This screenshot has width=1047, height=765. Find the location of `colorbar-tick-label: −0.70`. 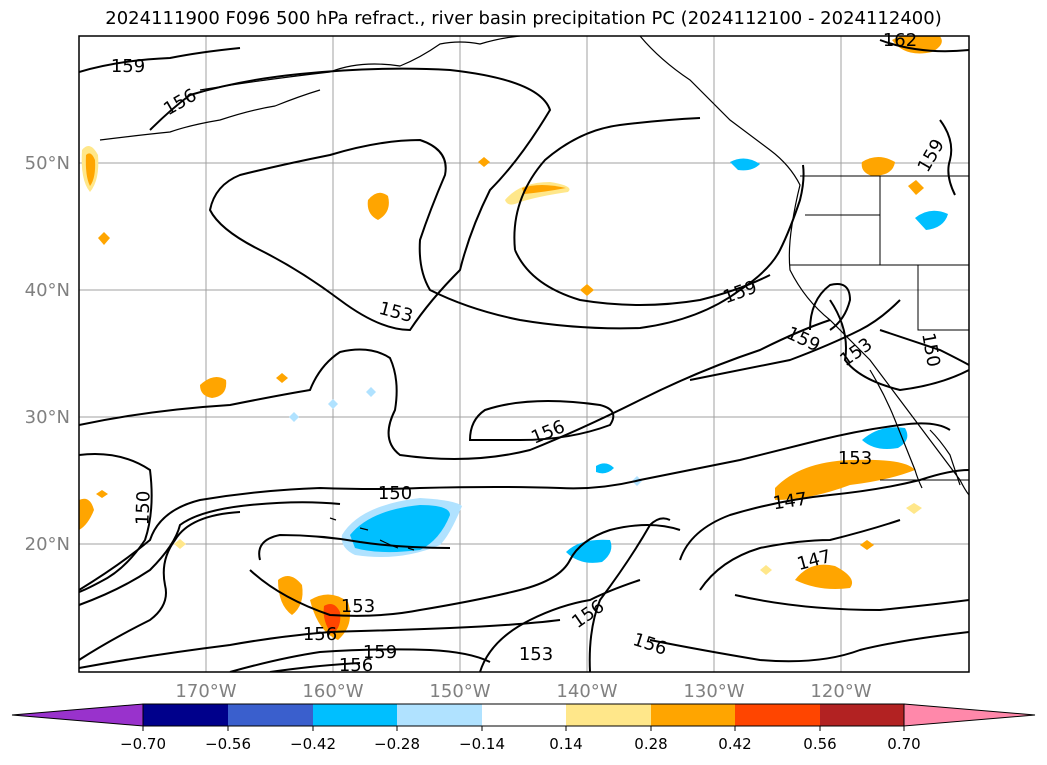

colorbar-tick-label: −0.70 is located at coordinates (143, 744).